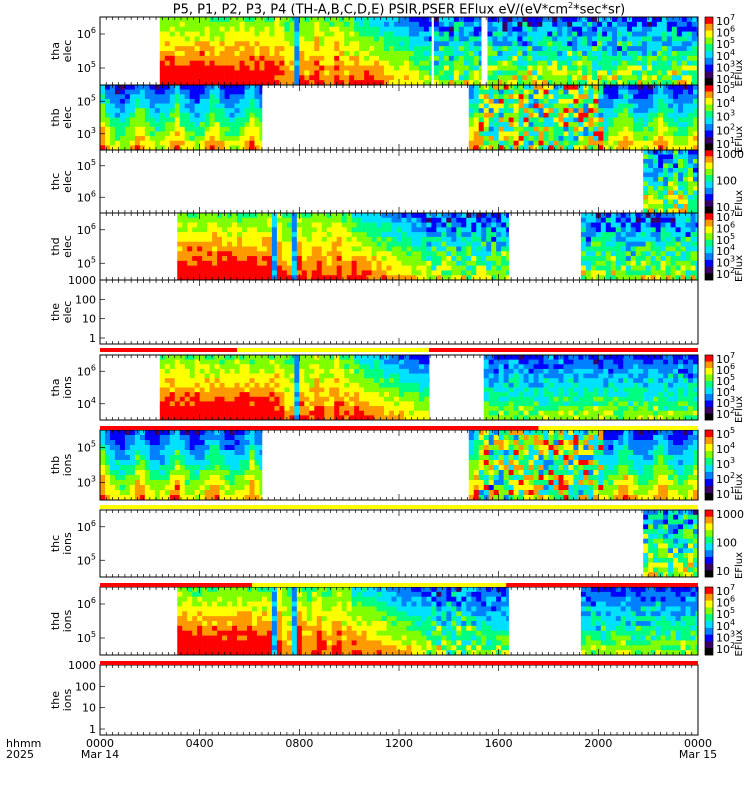  Describe the element at coordinates (399, 312) in the screenshot. I see `panel-frame` at that location.